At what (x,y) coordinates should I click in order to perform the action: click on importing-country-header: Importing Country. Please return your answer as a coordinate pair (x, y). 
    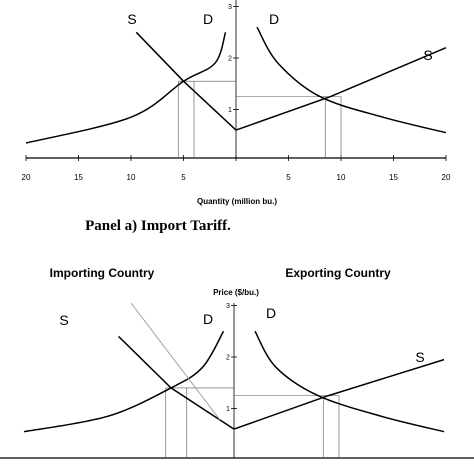
    Looking at the image, I should click on (102, 273).